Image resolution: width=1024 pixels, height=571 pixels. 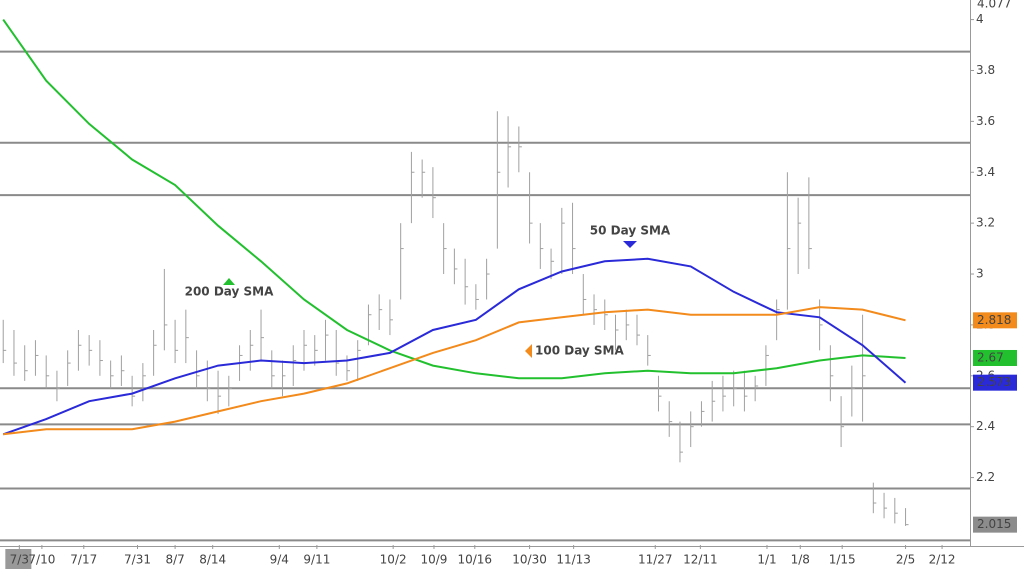 I want to click on x-tick-label: 1/1, so click(x=766, y=560).